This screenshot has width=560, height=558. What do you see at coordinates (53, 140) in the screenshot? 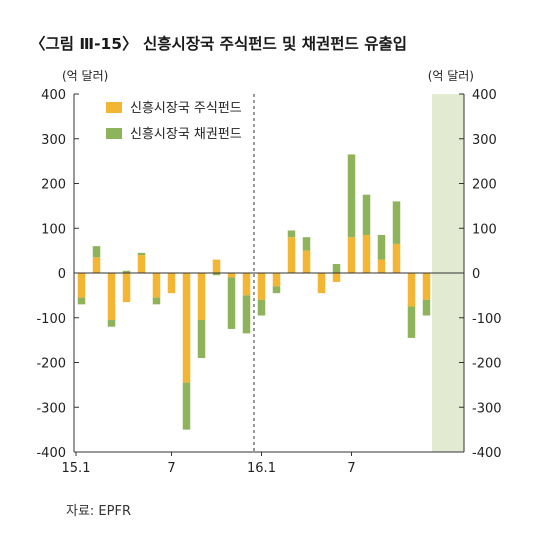
I see `left-tick-label: 300` at bounding box center [53, 140].